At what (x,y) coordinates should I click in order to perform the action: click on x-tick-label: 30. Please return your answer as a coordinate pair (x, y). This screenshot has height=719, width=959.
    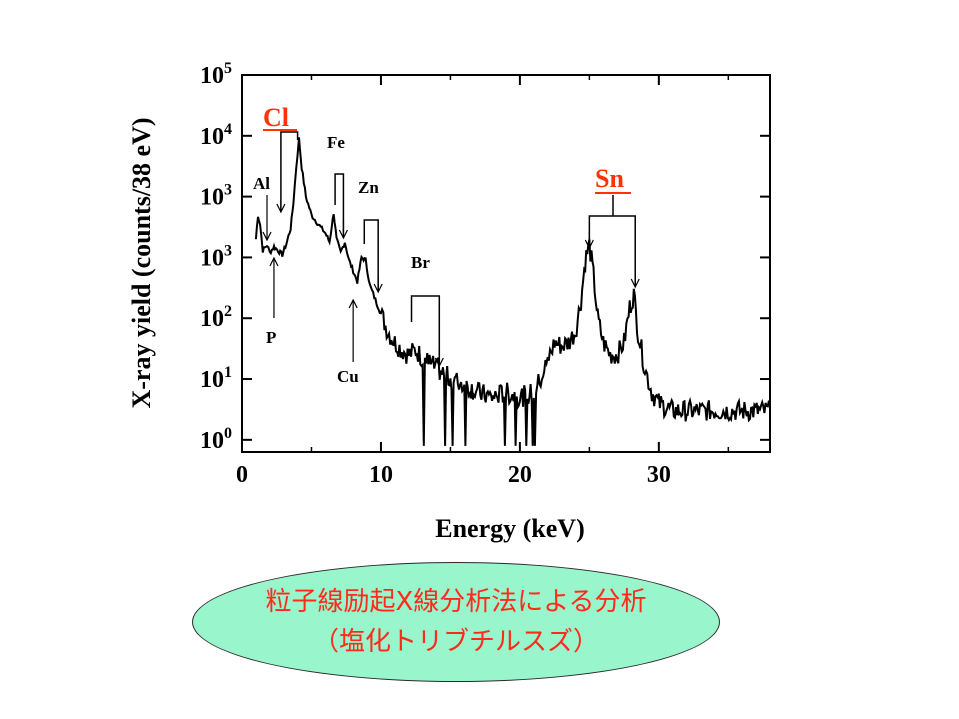
    Looking at the image, I should click on (659, 475).